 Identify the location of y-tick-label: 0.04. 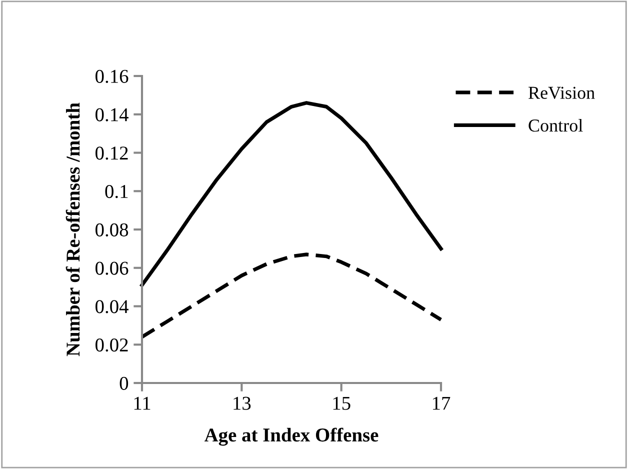
(112, 307).